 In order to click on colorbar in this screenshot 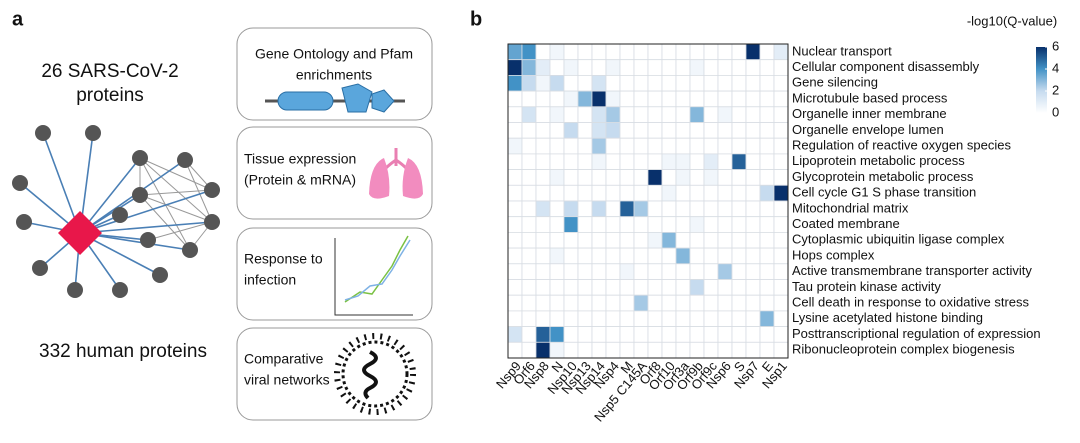, I will do `click(1041, 80)`.